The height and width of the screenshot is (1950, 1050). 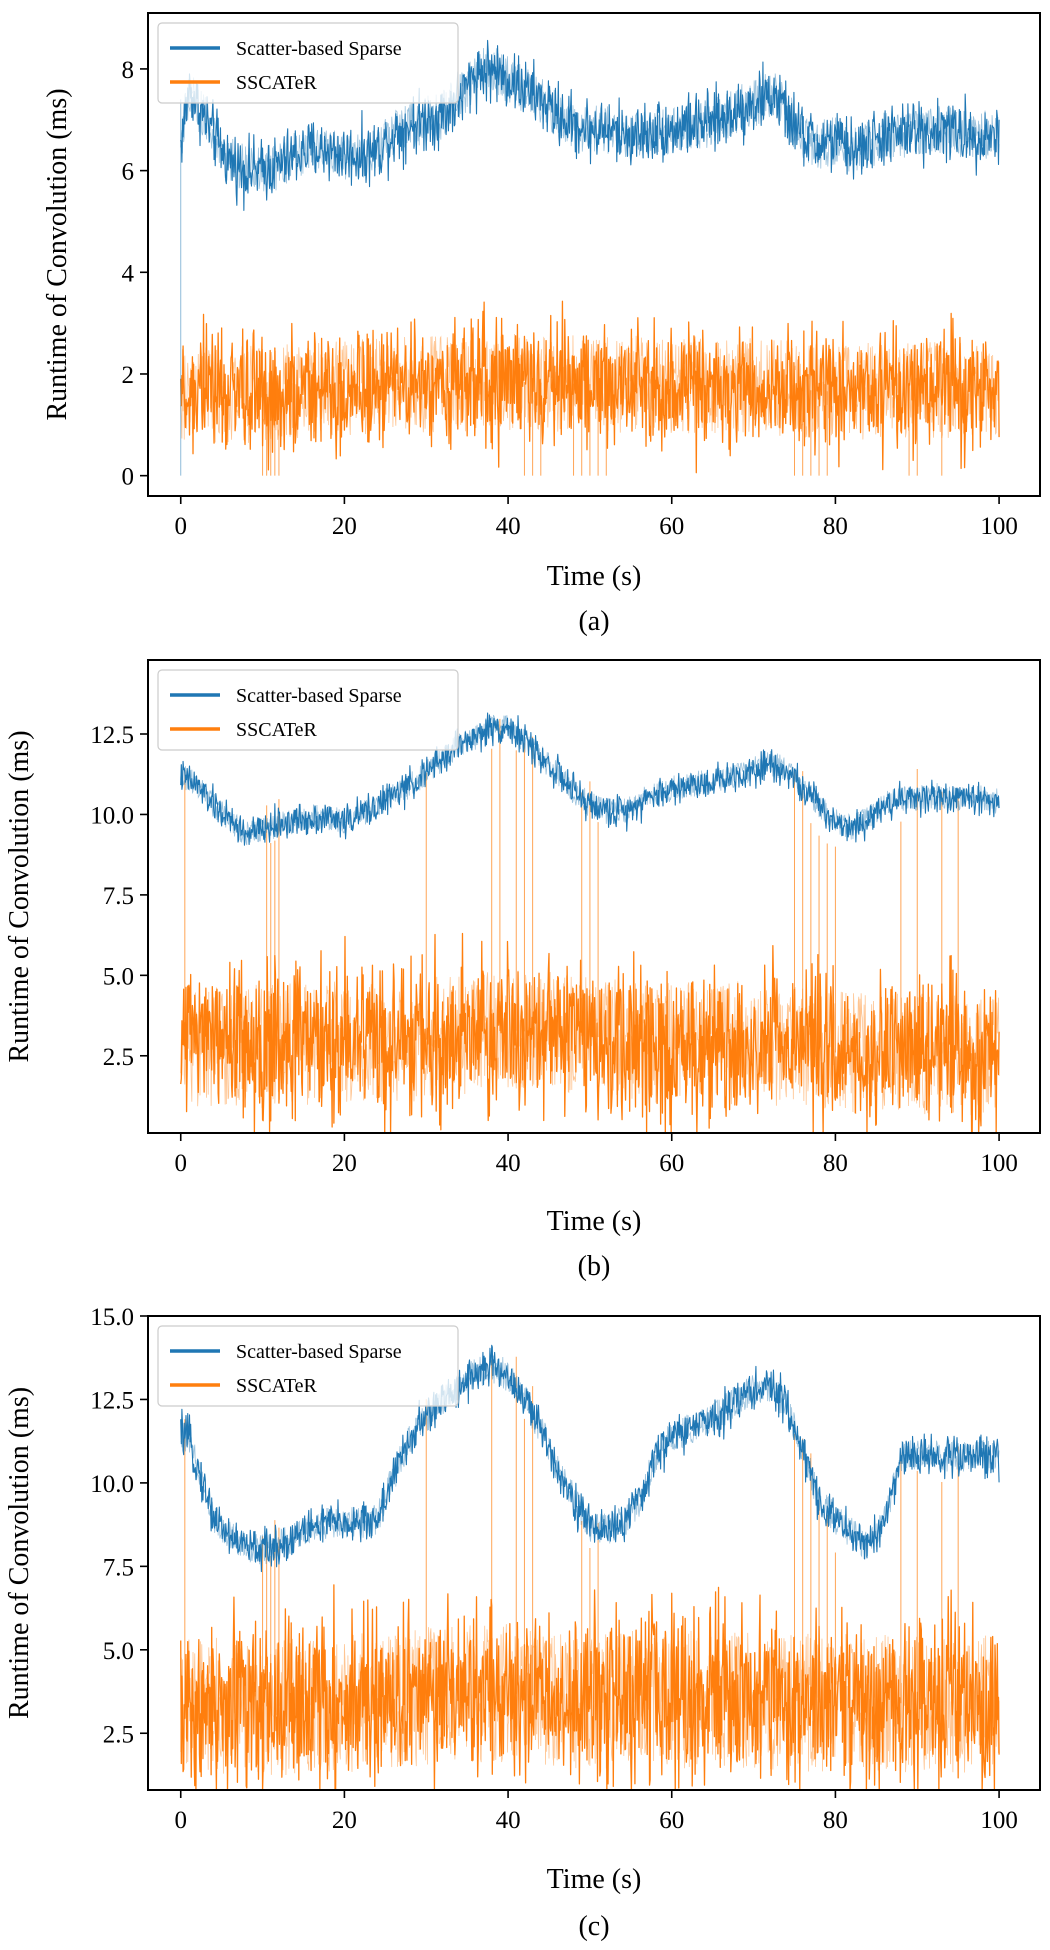 I want to click on chart-caption: (b), so click(x=594, y=1266).